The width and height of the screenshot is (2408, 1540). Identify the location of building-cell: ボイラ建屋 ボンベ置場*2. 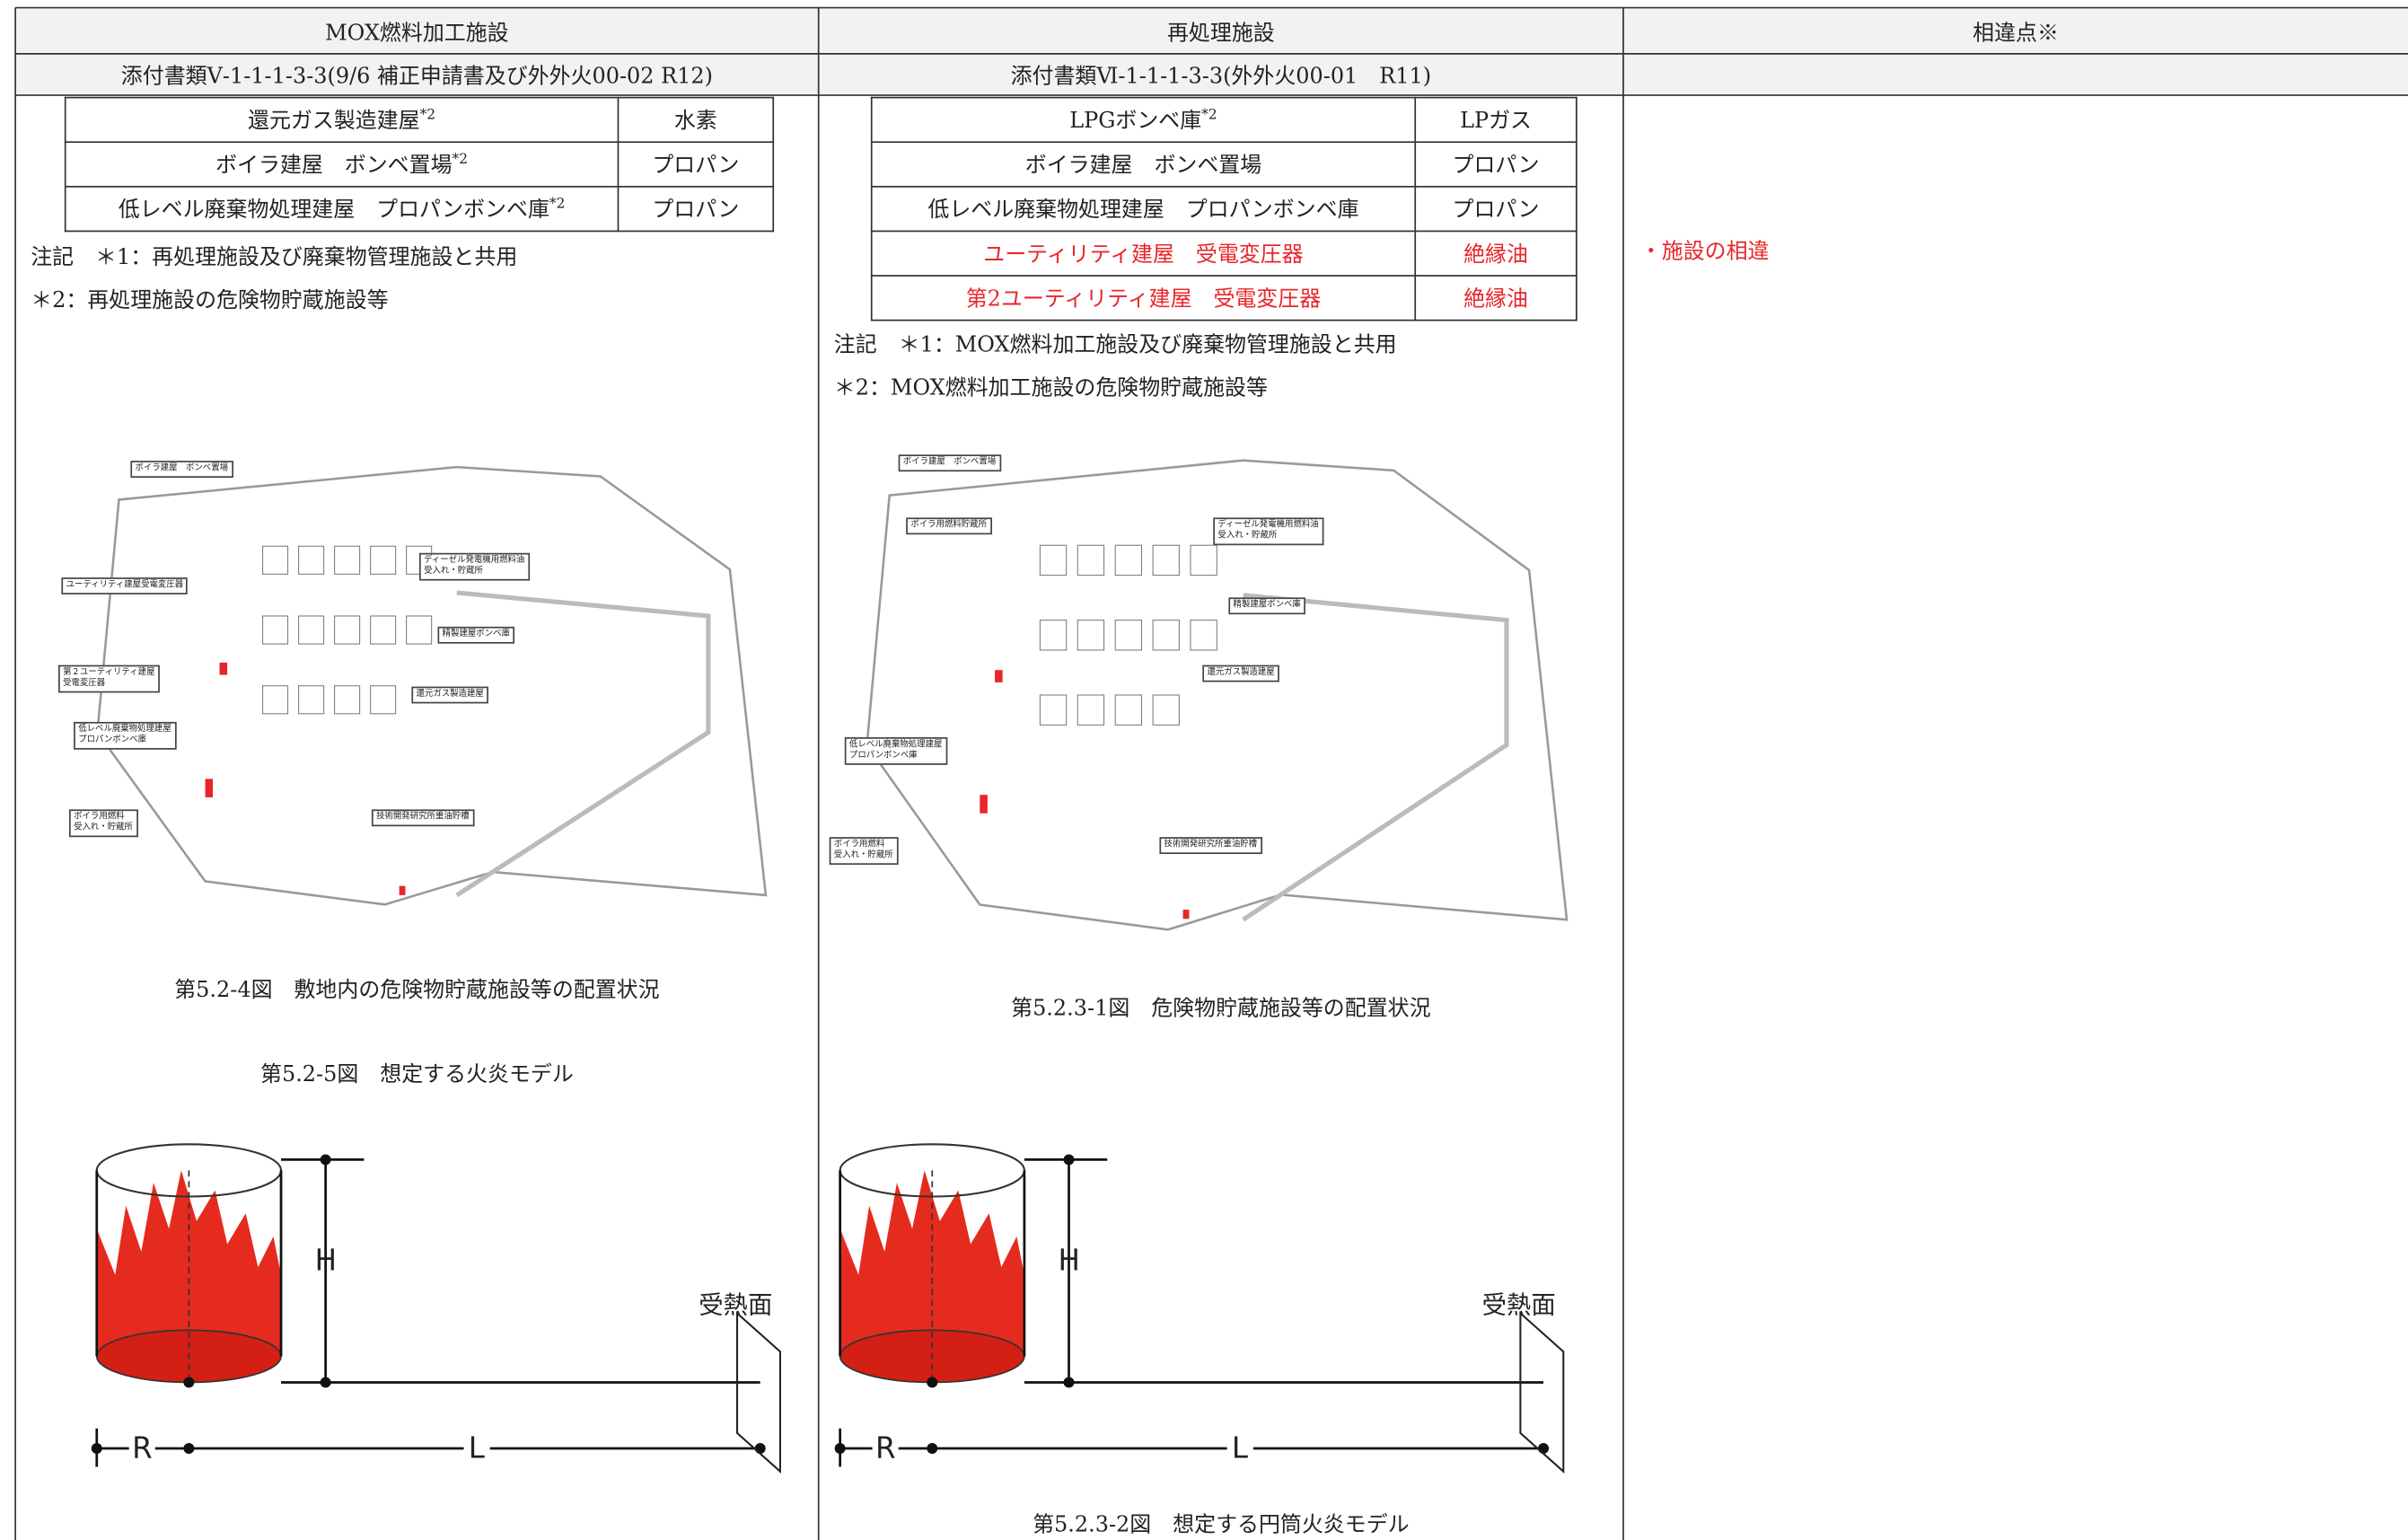
(342, 164).